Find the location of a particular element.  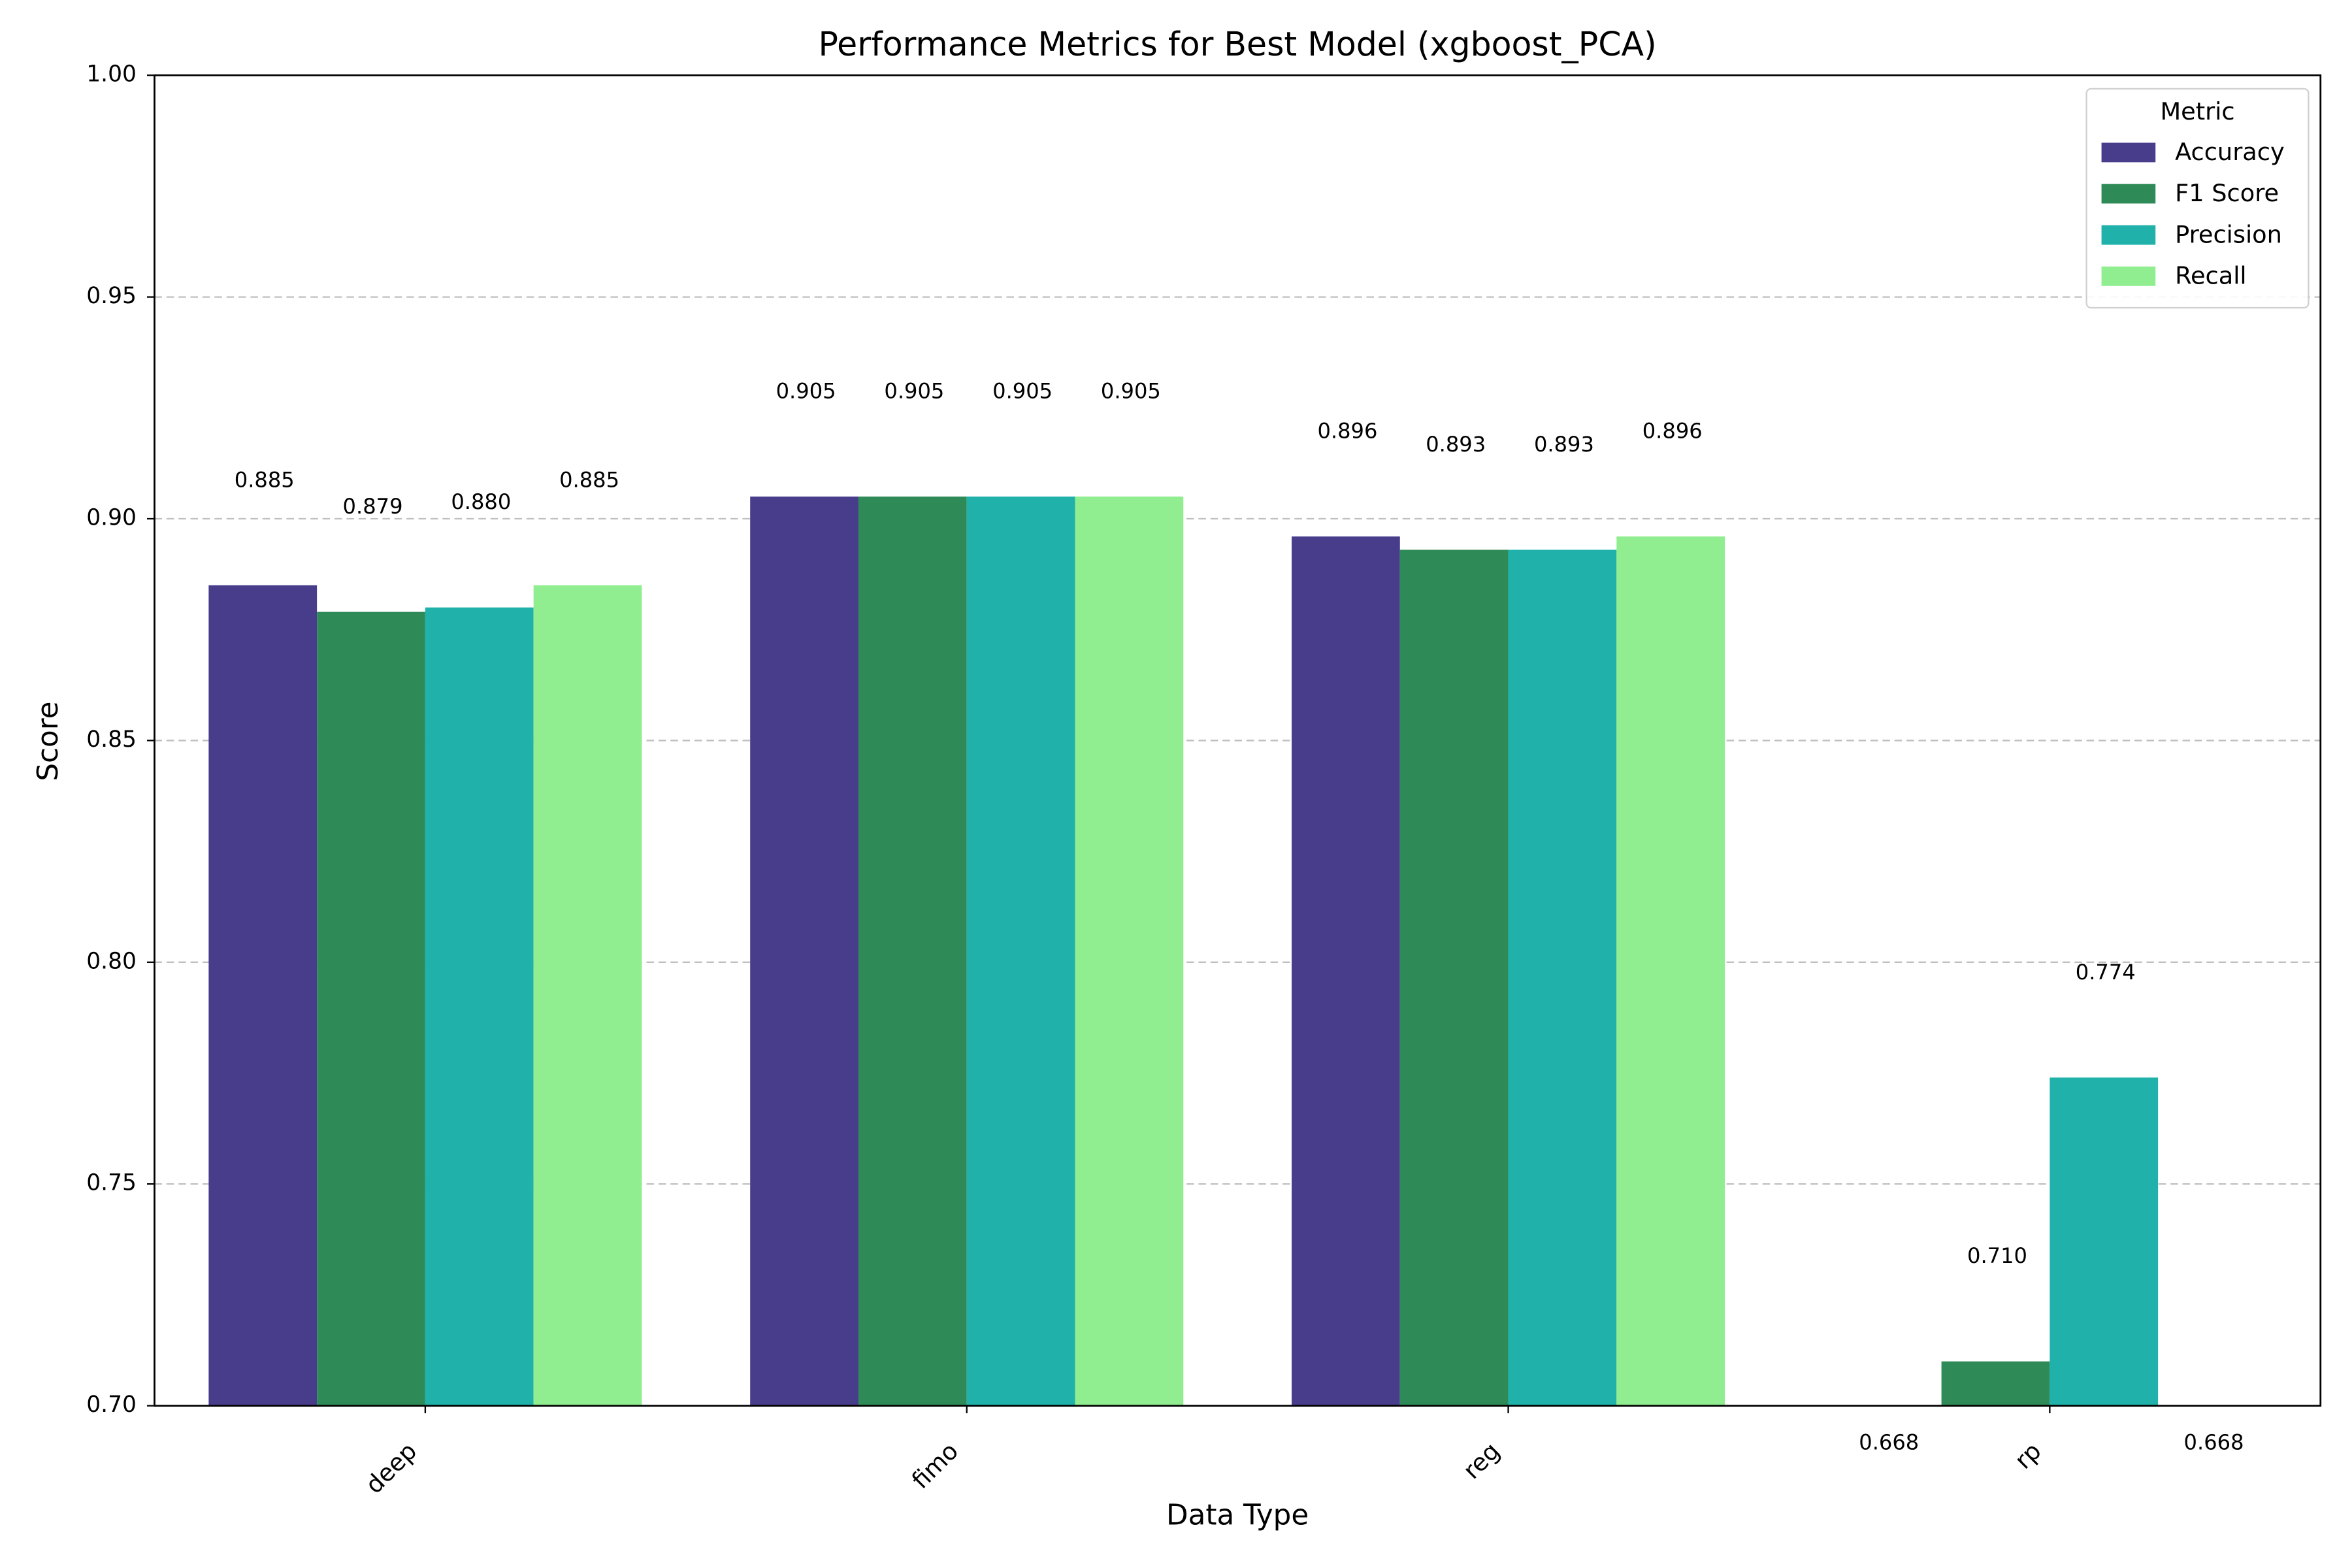

y-axis-label: Score is located at coordinates (48, 741).